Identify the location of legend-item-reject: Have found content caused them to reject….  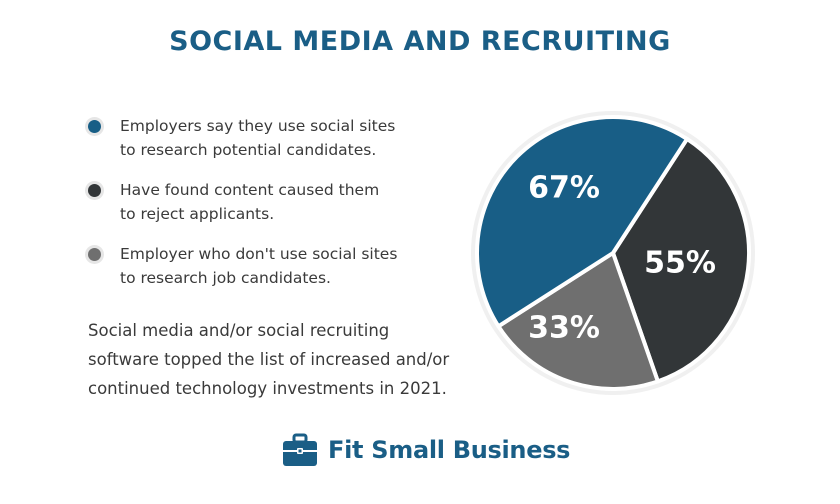
(258, 202).